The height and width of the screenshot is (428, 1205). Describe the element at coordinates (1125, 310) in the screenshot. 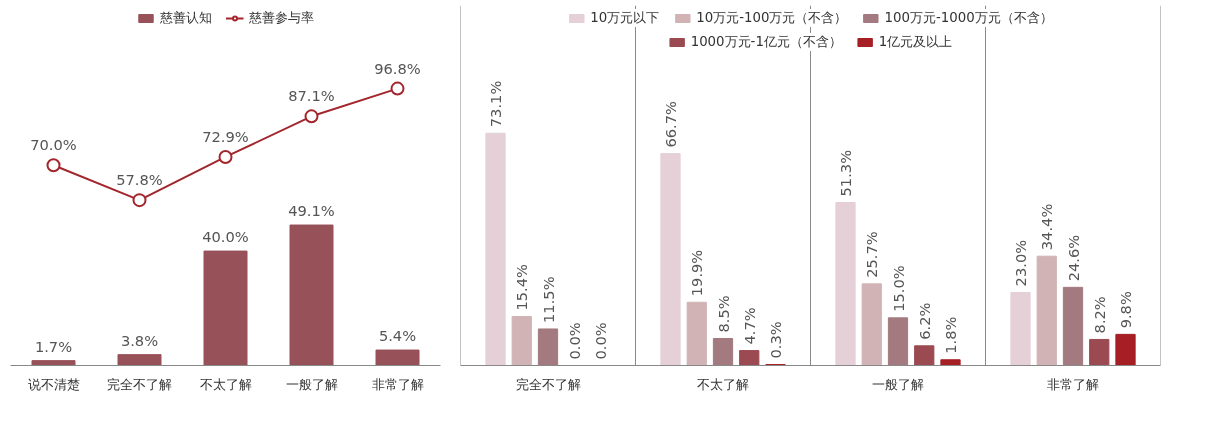

I see `data-label: 9.8%` at that location.